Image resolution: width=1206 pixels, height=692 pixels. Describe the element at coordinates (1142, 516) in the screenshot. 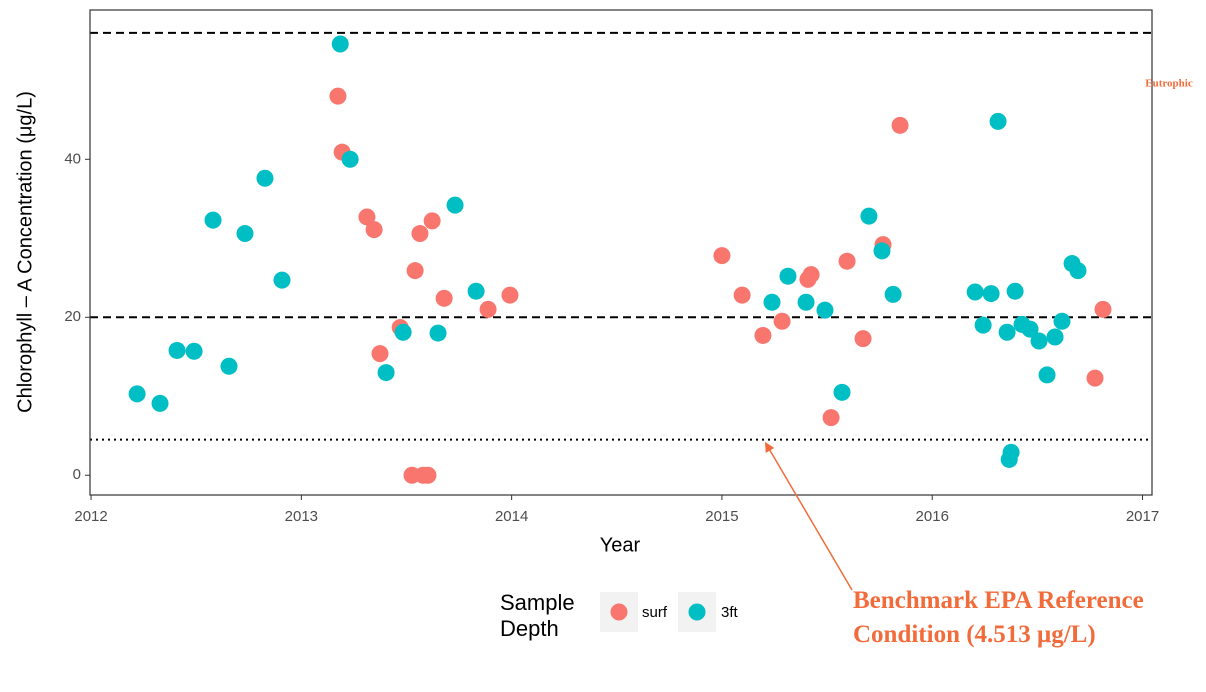

I see `x-tick-label: 2017` at that location.